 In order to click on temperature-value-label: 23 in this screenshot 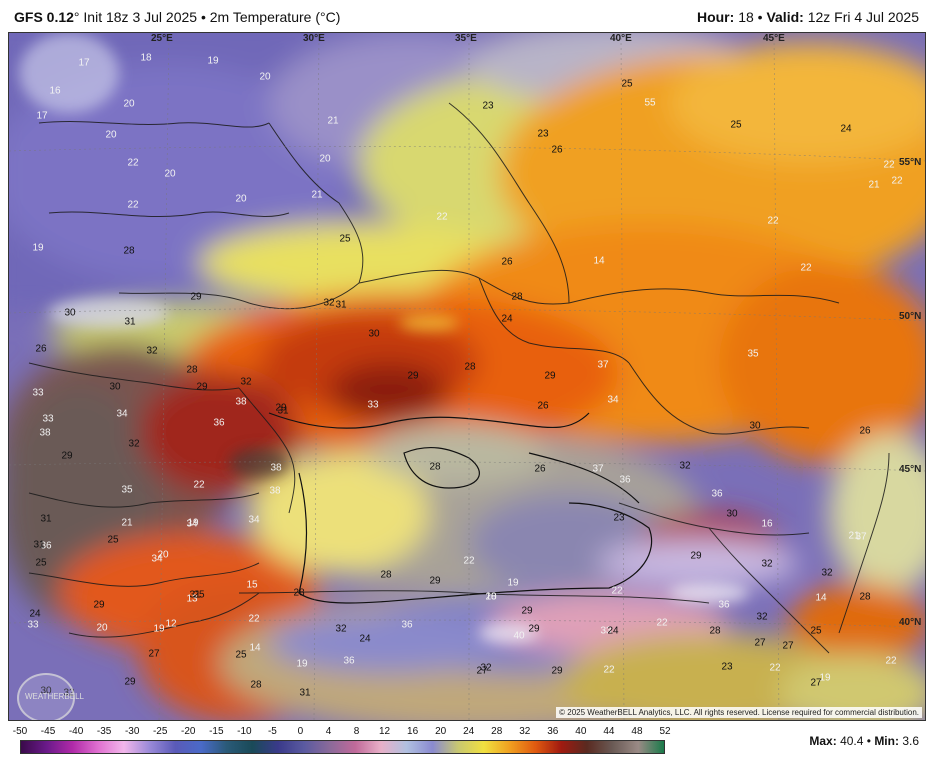, I will do `click(543, 134)`.